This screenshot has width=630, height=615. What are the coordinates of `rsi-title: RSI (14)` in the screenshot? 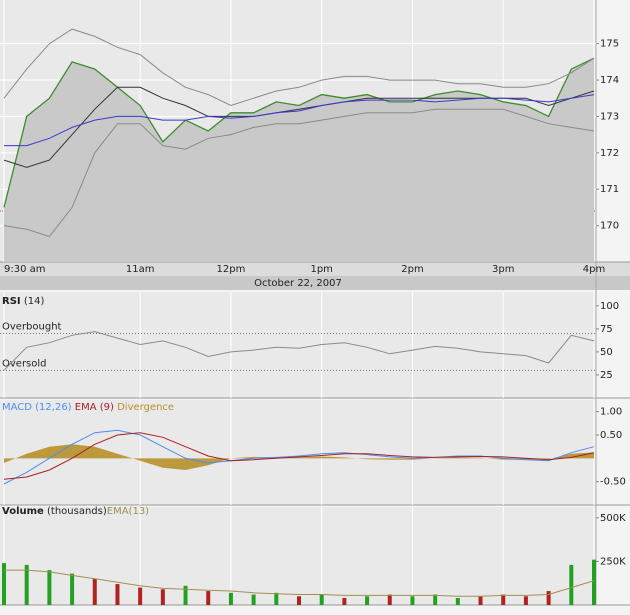 It's located at (23, 301).